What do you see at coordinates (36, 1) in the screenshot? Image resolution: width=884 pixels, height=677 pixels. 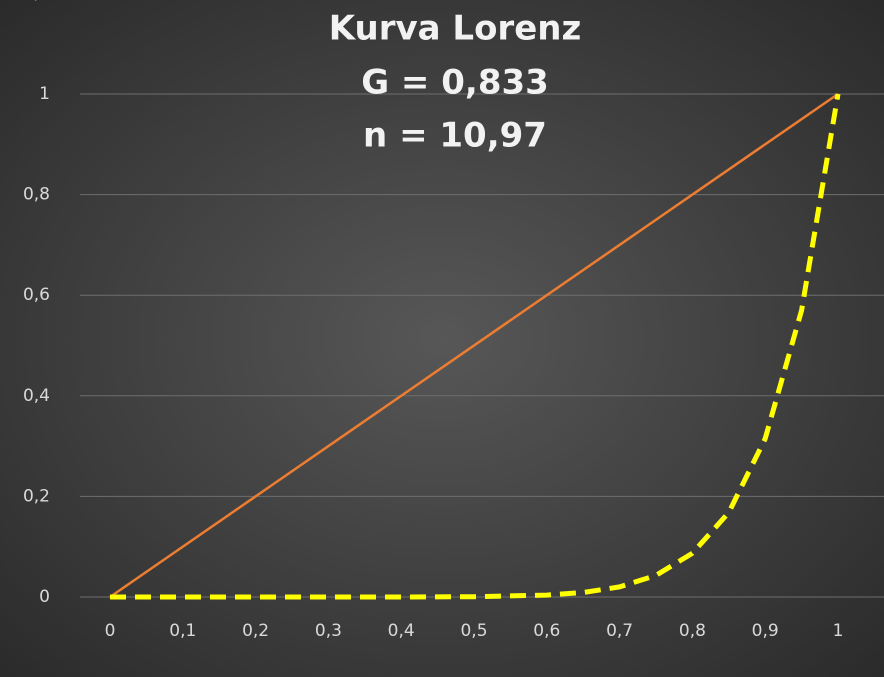 I see `y-tick-label: 1,2` at bounding box center [36, 1].